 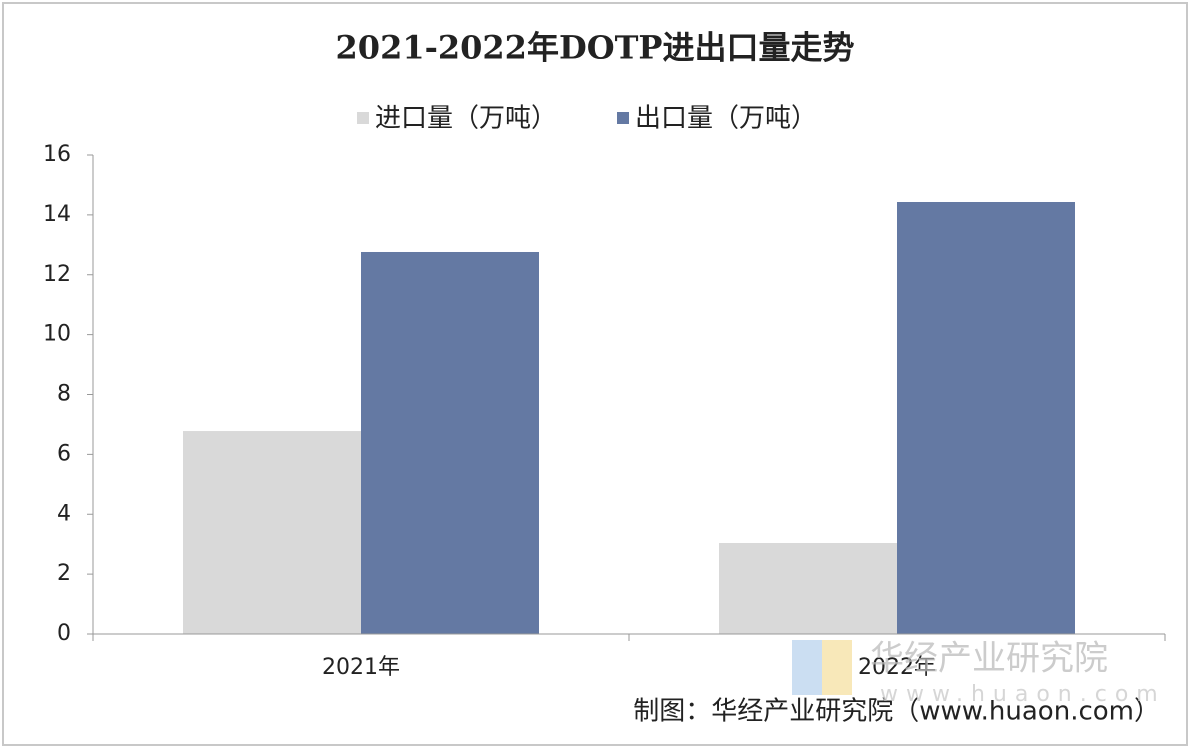 What do you see at coordinates (64, 513) in the screenshot?
I see `y-tick-label: 4` at bounding box center [64, 513].